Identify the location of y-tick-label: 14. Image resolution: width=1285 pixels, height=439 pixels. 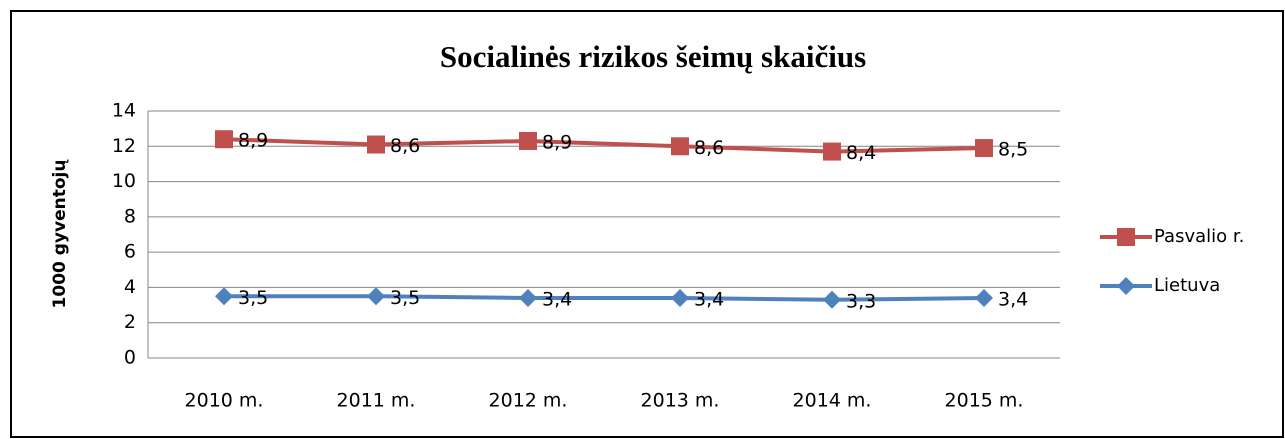
(124, 111).